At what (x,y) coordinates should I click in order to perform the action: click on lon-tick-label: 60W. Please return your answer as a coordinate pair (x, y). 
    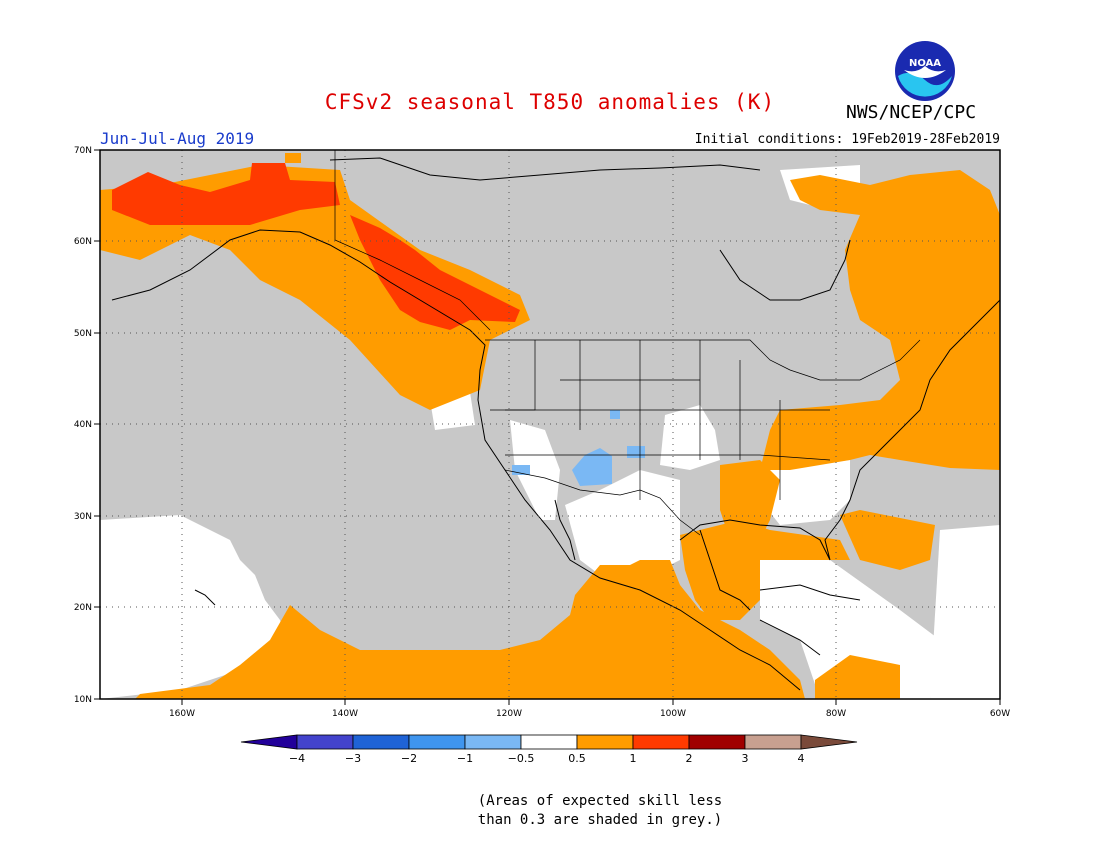
    Looking at the image, I should click on (1000, 714).